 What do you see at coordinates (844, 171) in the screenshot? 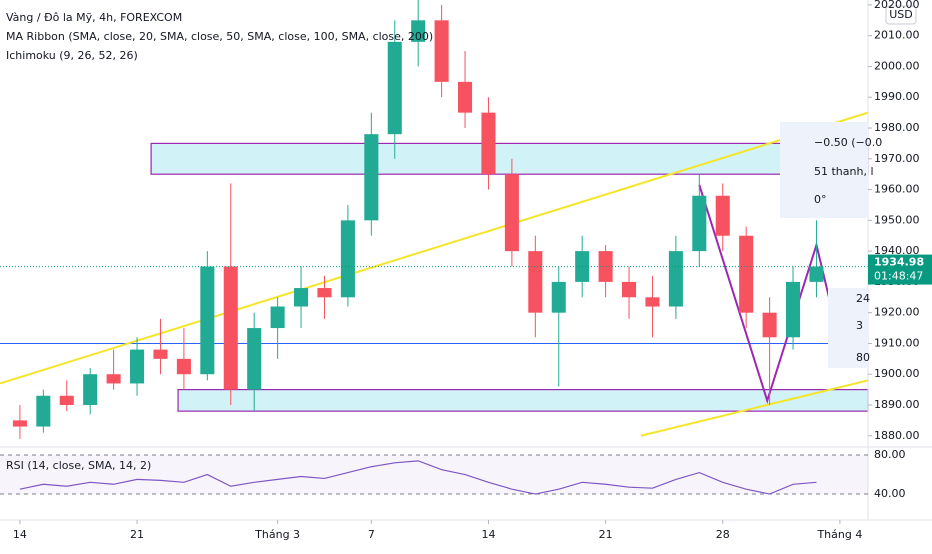
I see `measure-text: 51 thanh, l` at bounding box center [844, 171].